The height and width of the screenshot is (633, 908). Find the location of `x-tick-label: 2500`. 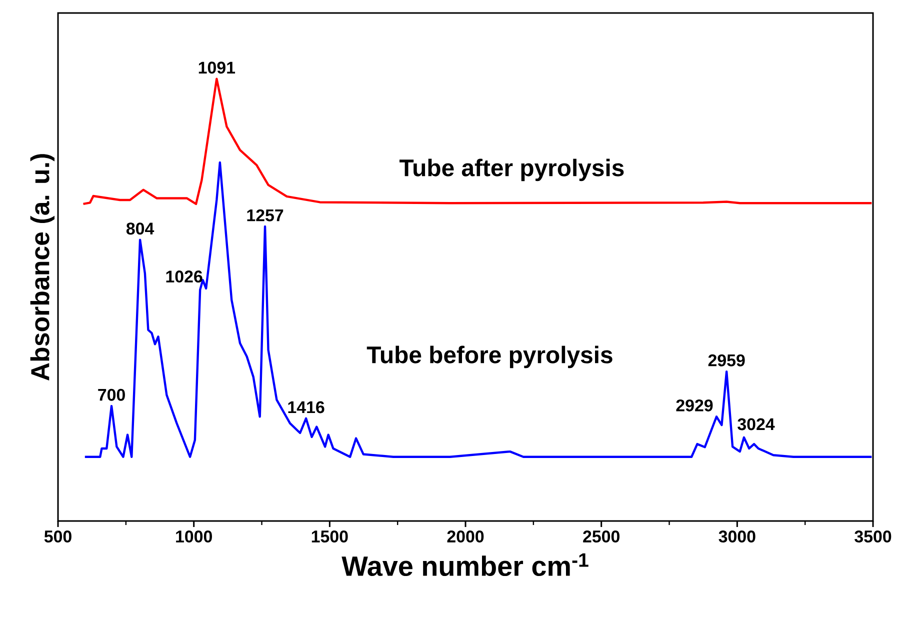

x-tick-label: 2500 is located at coordinates (601, 536).